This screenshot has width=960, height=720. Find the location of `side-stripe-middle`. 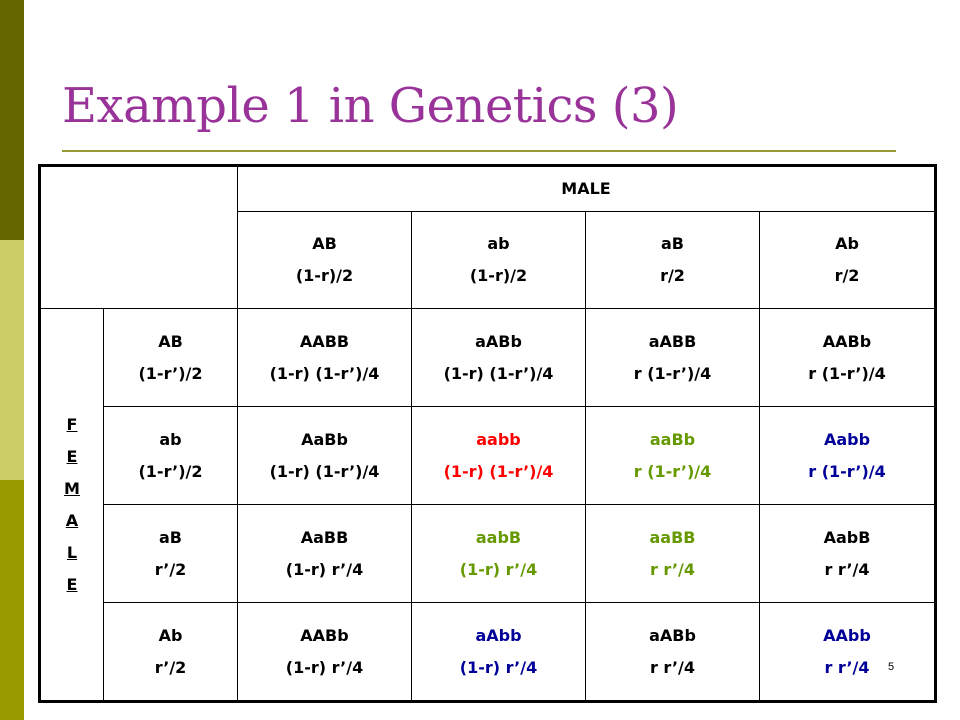

side-stripe-middle is located at coordinates (12, 360).